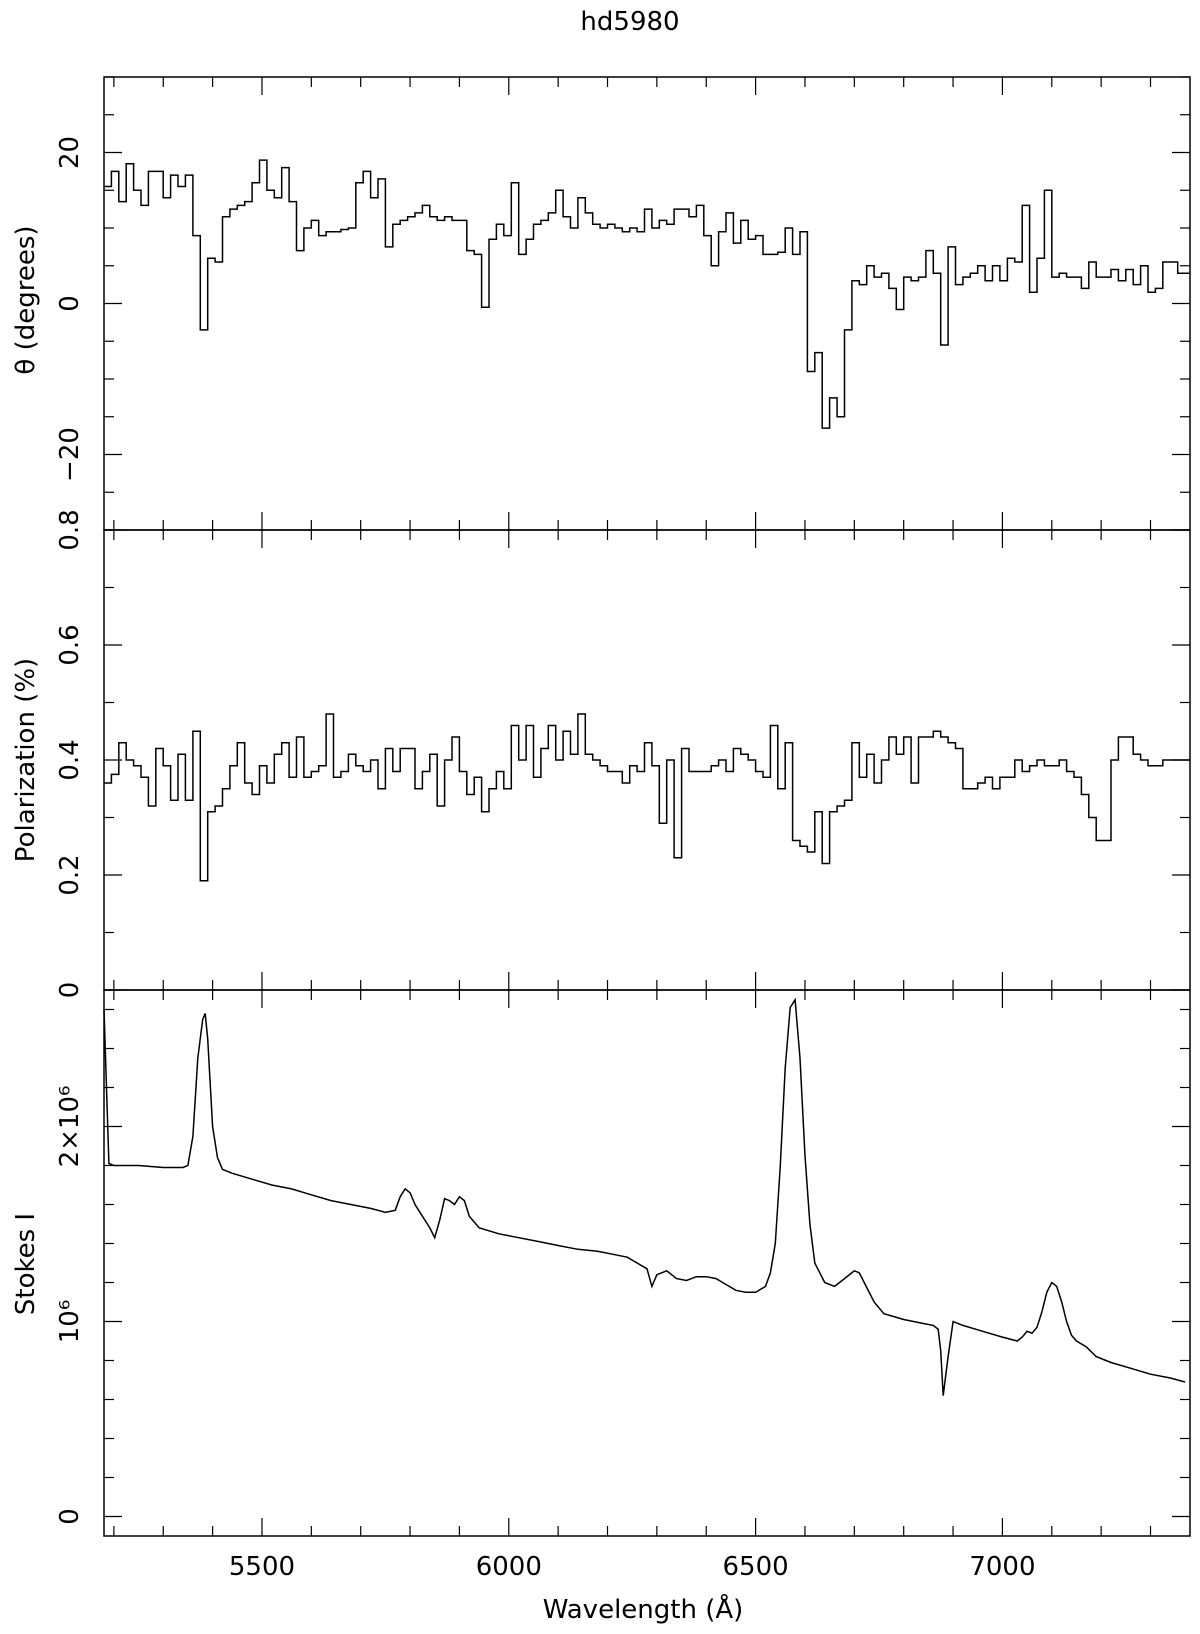 Image resolution: width=1200 pixels, height=1634 pixels. I want to click on stokes-i-y-axis-label: Stokes I, so click(26, 1264).